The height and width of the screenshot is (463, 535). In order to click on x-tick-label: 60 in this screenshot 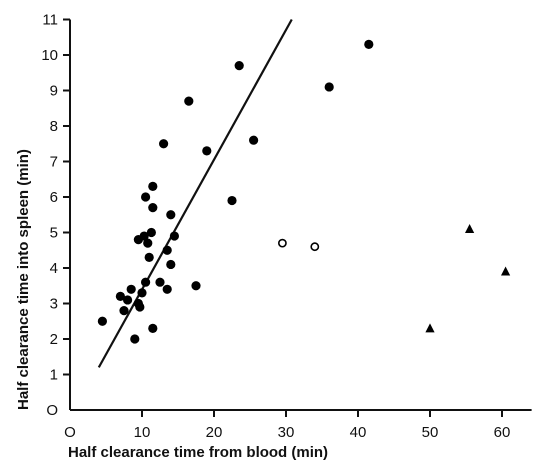, I will do `click(502, 432)`.